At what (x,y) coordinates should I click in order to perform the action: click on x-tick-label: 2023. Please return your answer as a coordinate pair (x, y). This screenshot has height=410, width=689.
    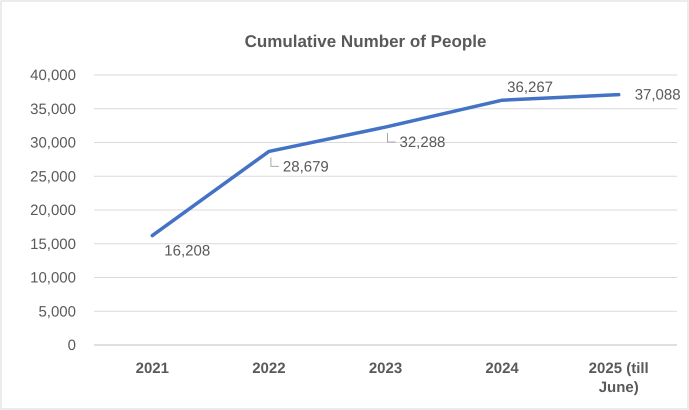
    Looking at the image, I should click on (385, 368).